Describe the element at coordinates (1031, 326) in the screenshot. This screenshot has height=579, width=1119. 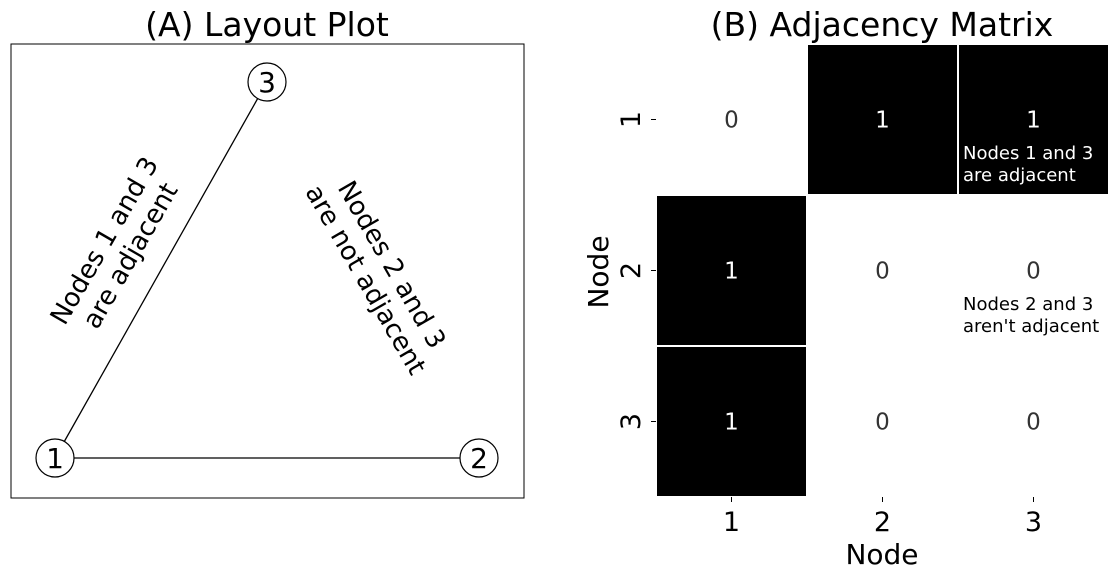
I see `matrix-note-not-adjacent-line2: aren't adjacent` at that location.